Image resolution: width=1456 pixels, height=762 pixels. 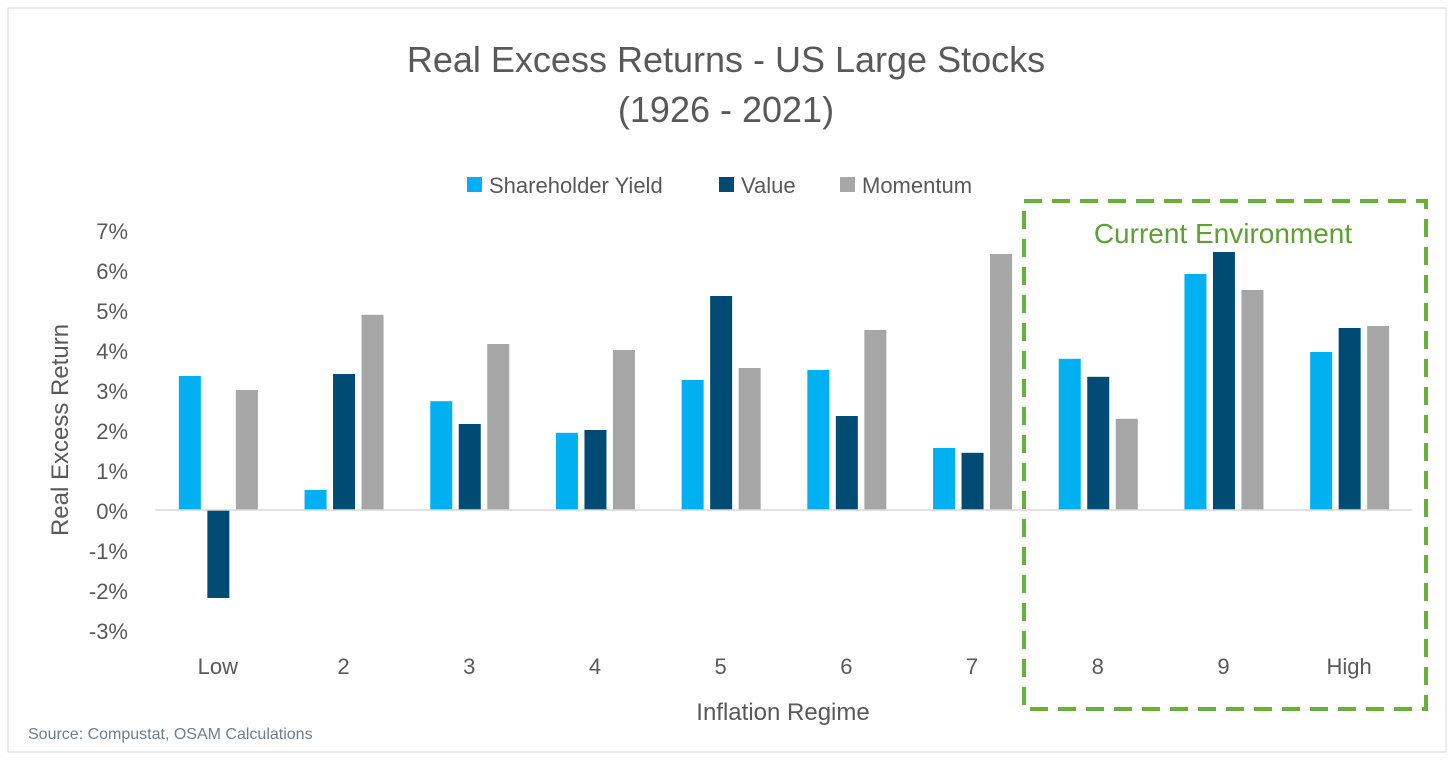 I want to click on chart-title: Real Excess Returns - US Large Stocks, so click(x=726, y=59).